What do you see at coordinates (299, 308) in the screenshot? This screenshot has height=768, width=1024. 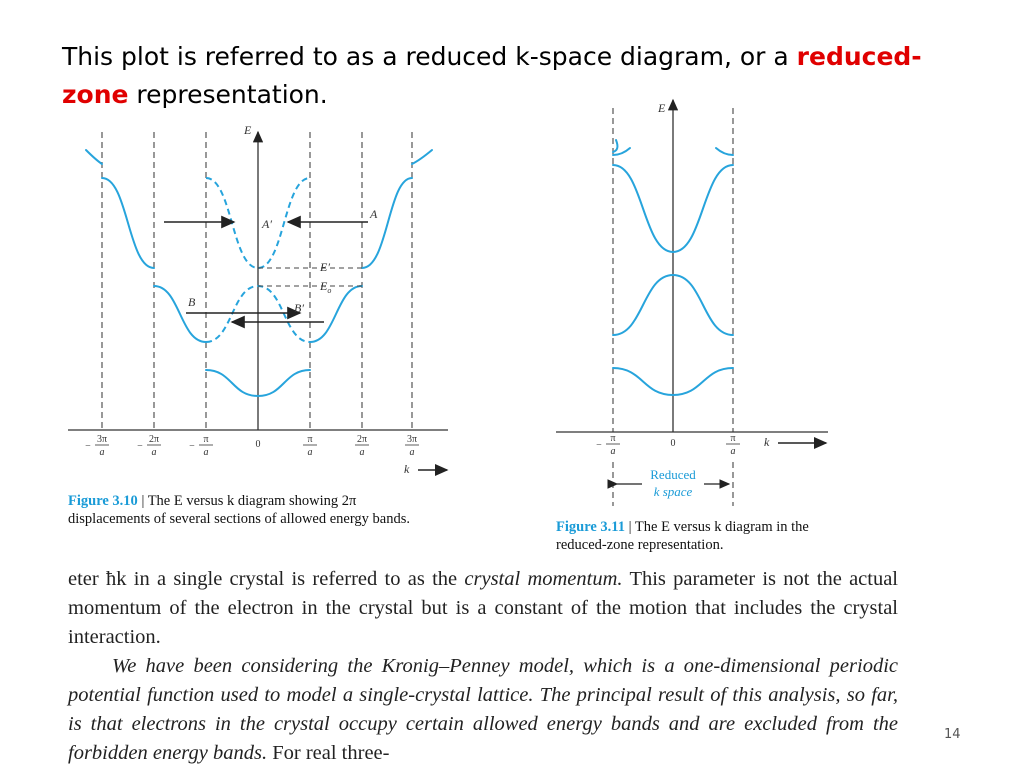 I see `label-b-prime: B′` at bounding box center [299, 308].